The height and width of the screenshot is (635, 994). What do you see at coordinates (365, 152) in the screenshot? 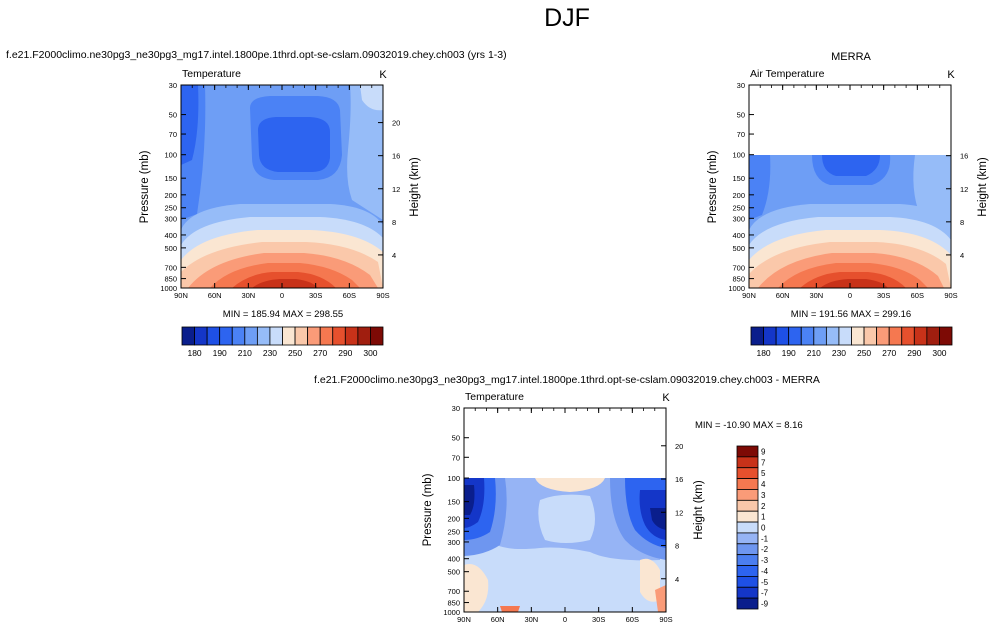
I see `model-band-south-warm` at bounding box center [365, 152].